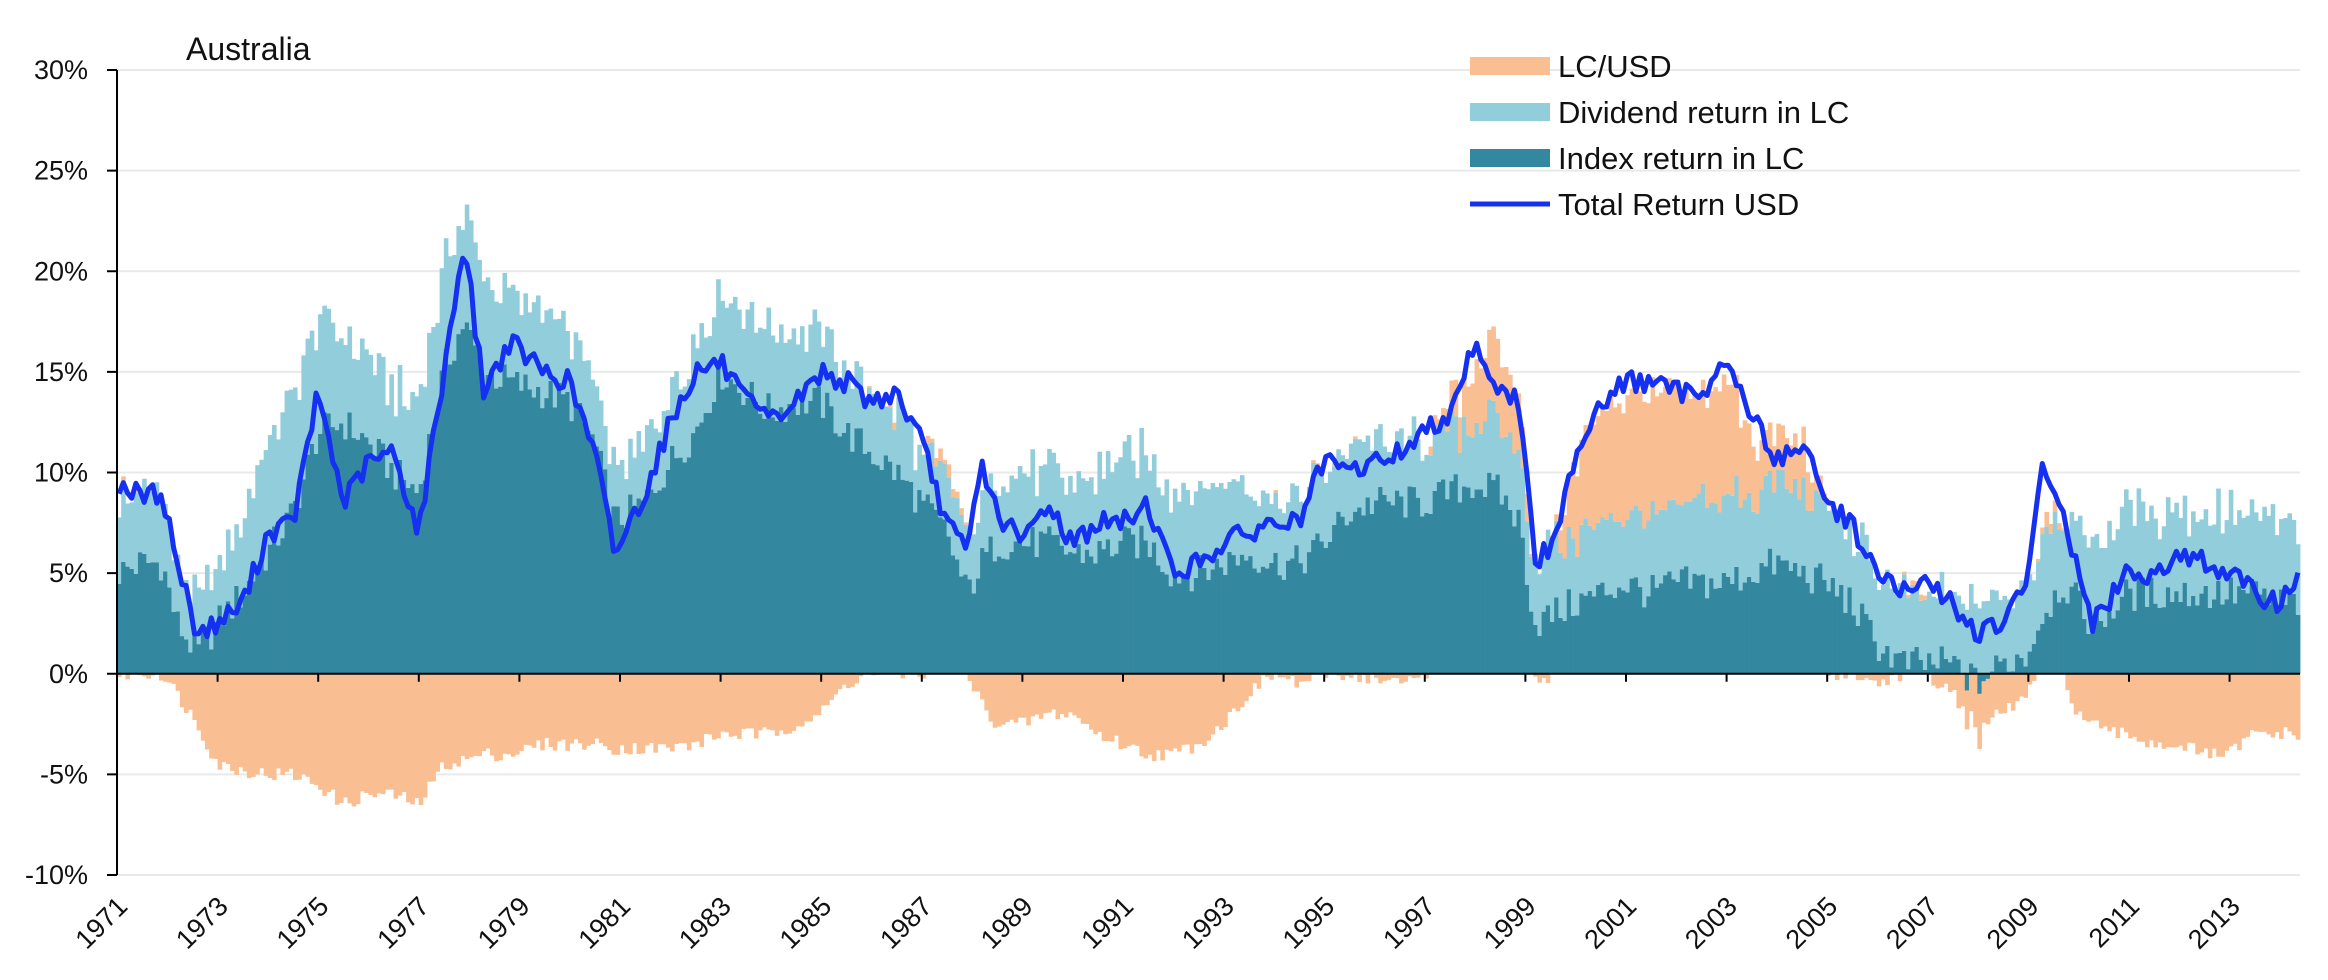 This screenshot has width=2328, height=980. Describe the element at coordinates (56, 472) in the screenshot. I see `y-tick-labels: 30%25%20%15%10%5%0%-5%-10%` at that location.